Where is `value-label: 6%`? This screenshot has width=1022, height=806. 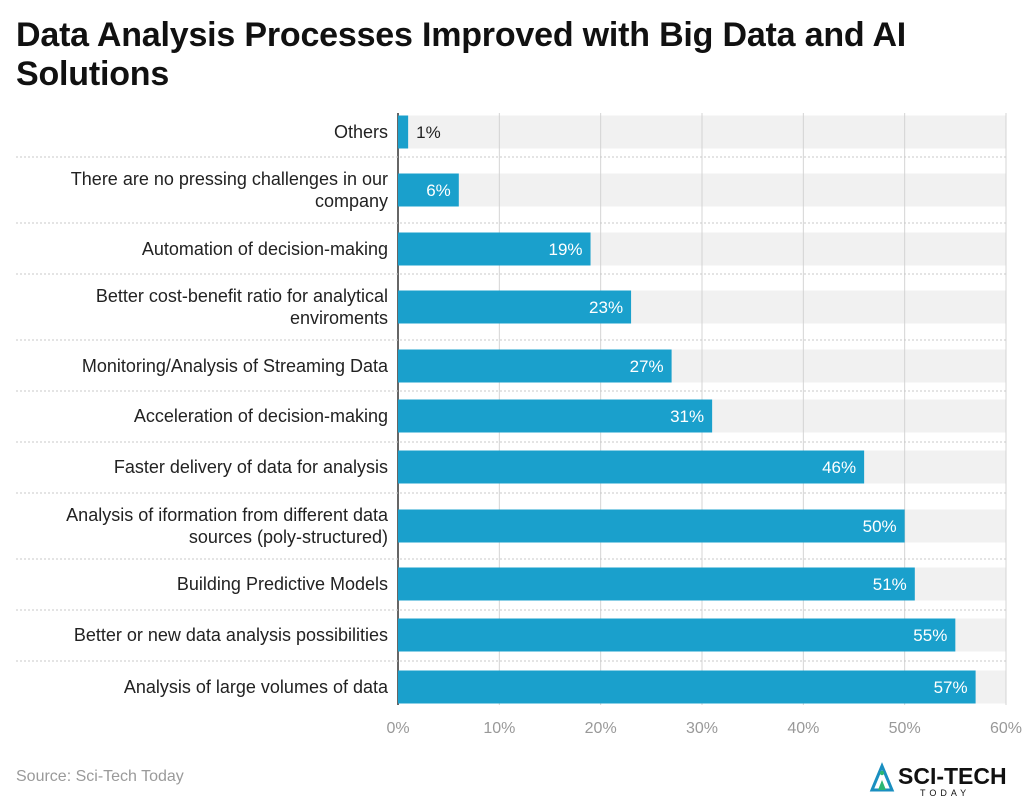 value-label: 6% is located at coordinates (438, 190).